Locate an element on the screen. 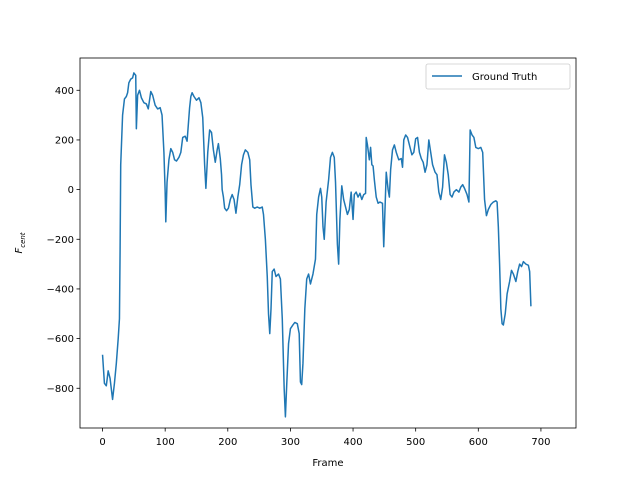  legend: Ground Truth is located at coordinates (498, 76).